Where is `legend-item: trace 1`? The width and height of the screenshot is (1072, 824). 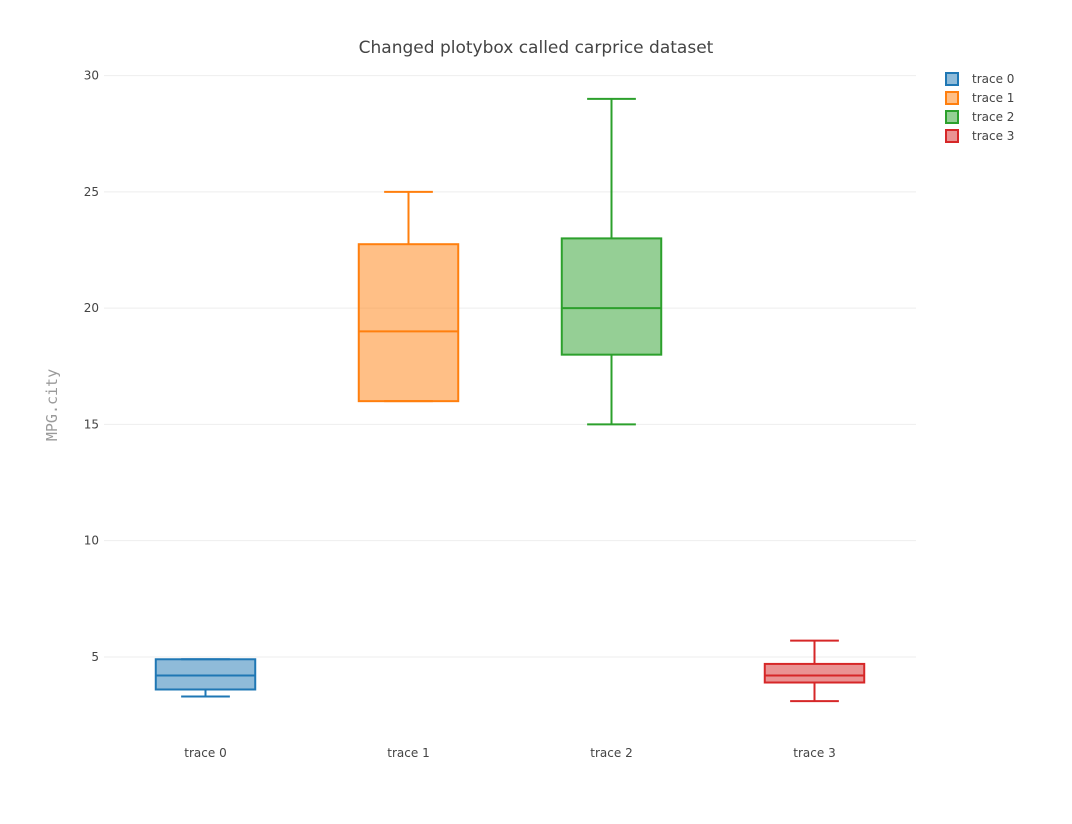 legend-item: trace 1 is located at coordinates (979, 98).